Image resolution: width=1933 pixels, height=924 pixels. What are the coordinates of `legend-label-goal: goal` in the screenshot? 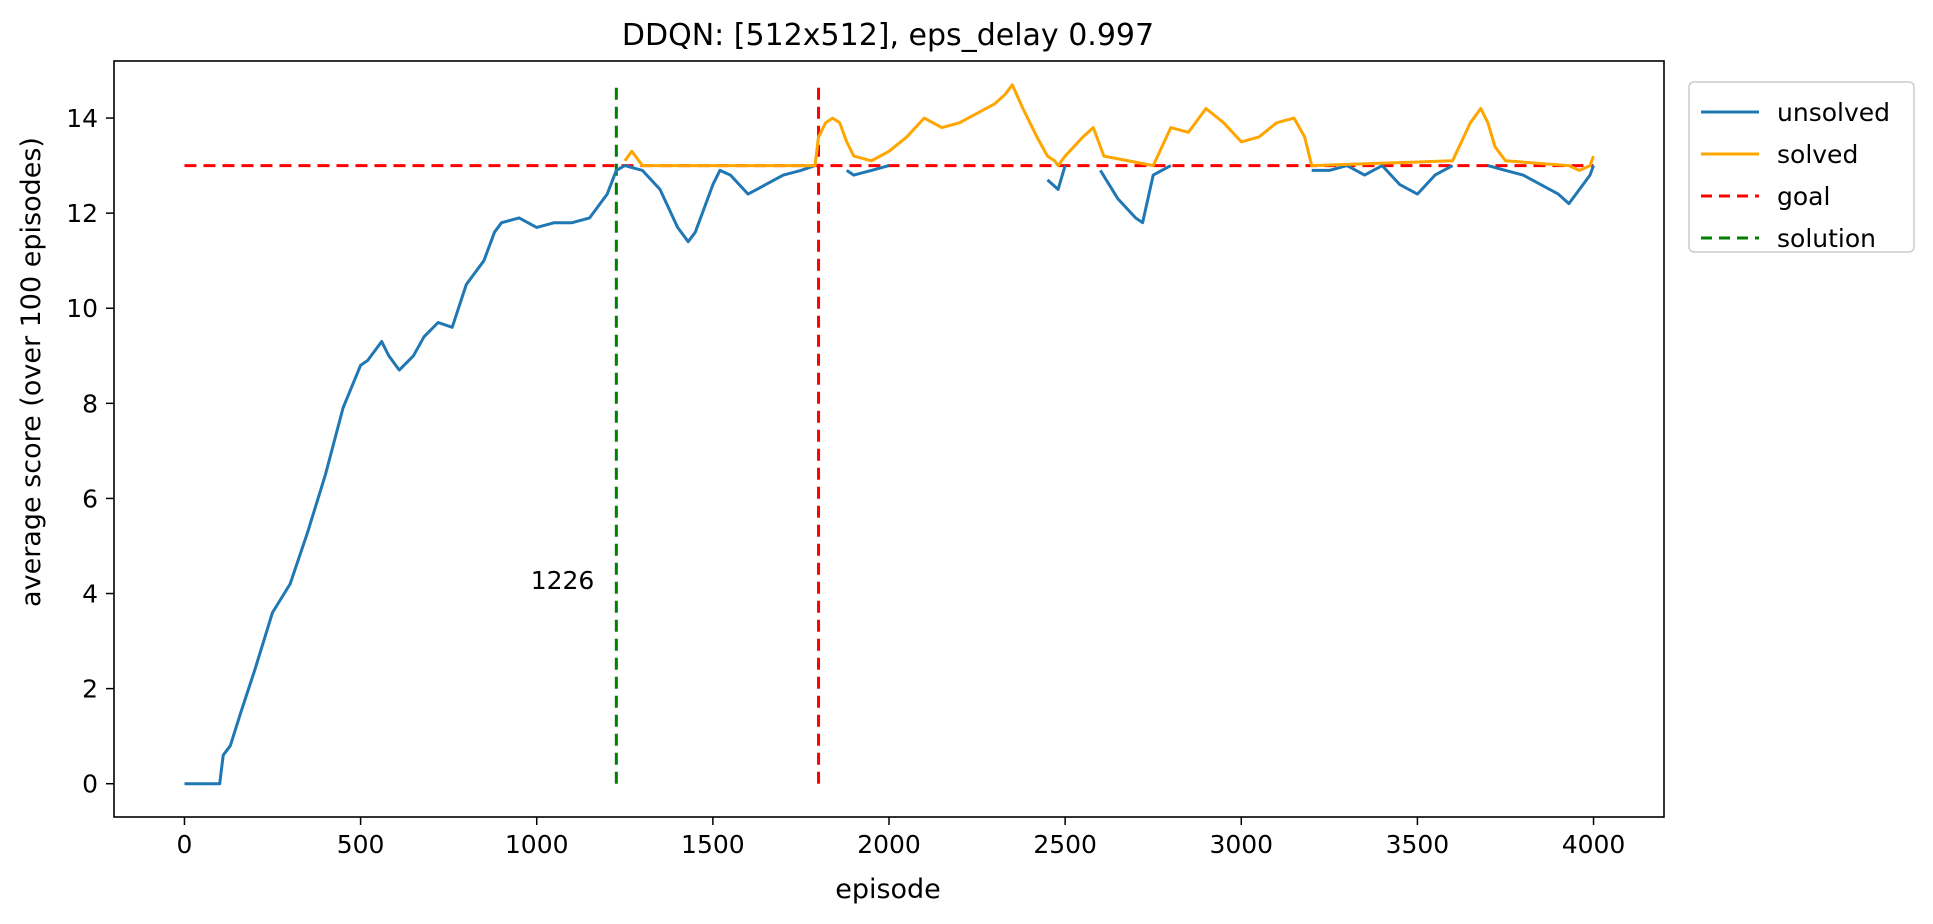 It's located at (1803, 196).